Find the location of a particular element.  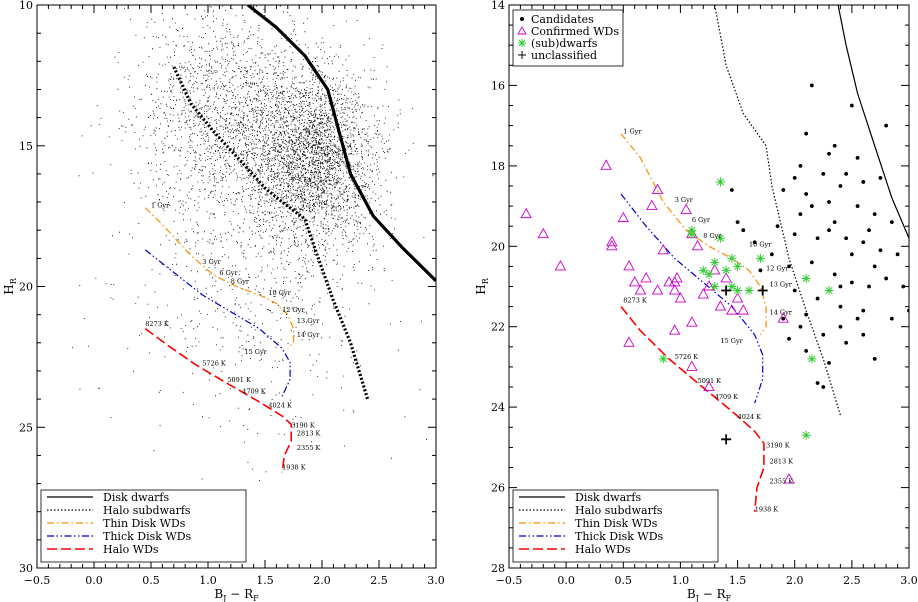

y-tick-label: 16 is located at coordinates (498, 85).